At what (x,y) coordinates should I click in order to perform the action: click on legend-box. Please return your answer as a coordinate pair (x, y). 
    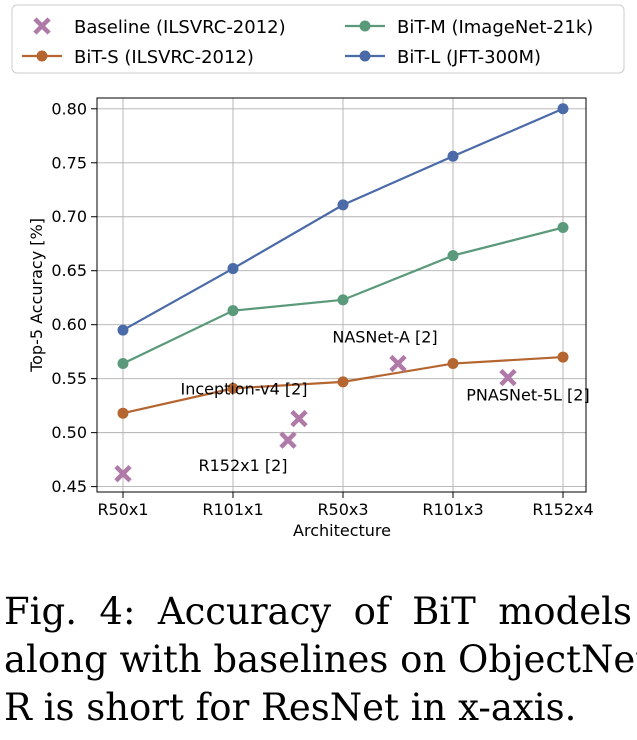
    Looking at the image, I should click on (318, 39).